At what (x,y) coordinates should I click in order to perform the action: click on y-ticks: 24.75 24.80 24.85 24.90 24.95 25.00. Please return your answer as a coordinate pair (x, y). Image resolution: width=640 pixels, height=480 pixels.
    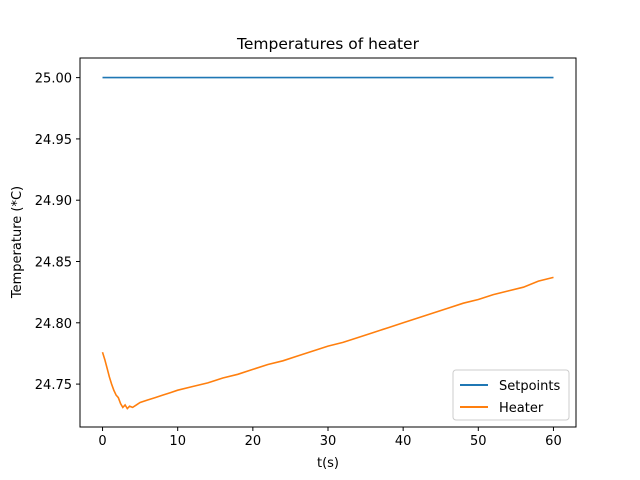
    Looking at the image, I should click on (57, 232).